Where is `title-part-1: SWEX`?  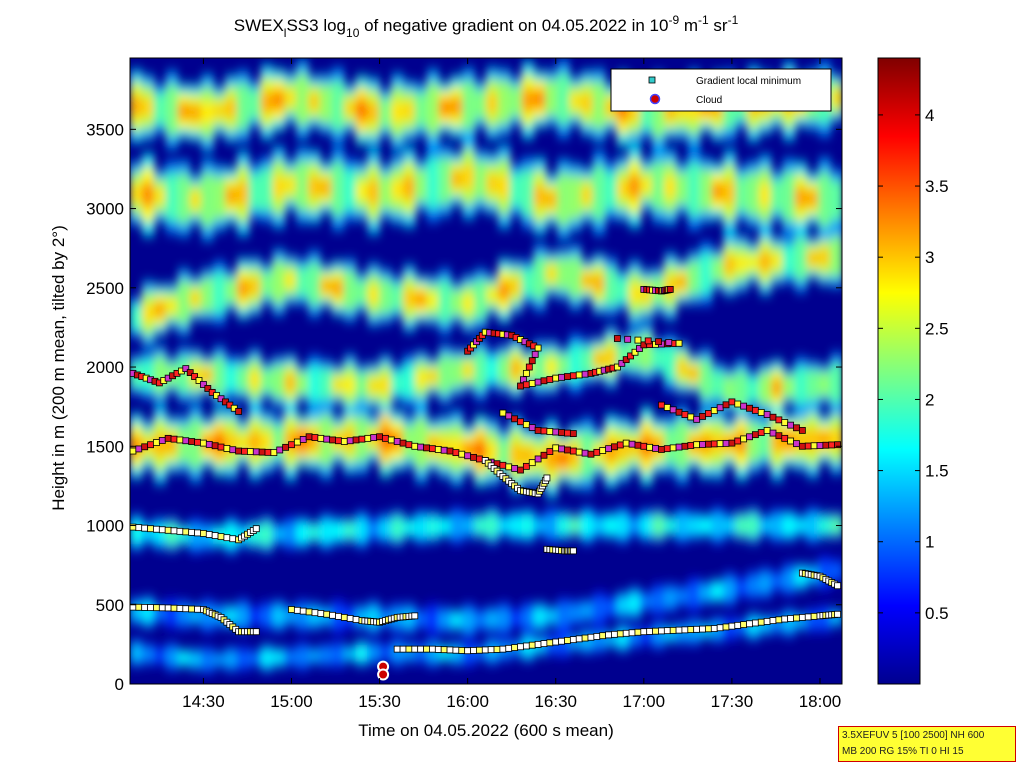 title-part-1: SWEX is located at coordinates (259, 25).